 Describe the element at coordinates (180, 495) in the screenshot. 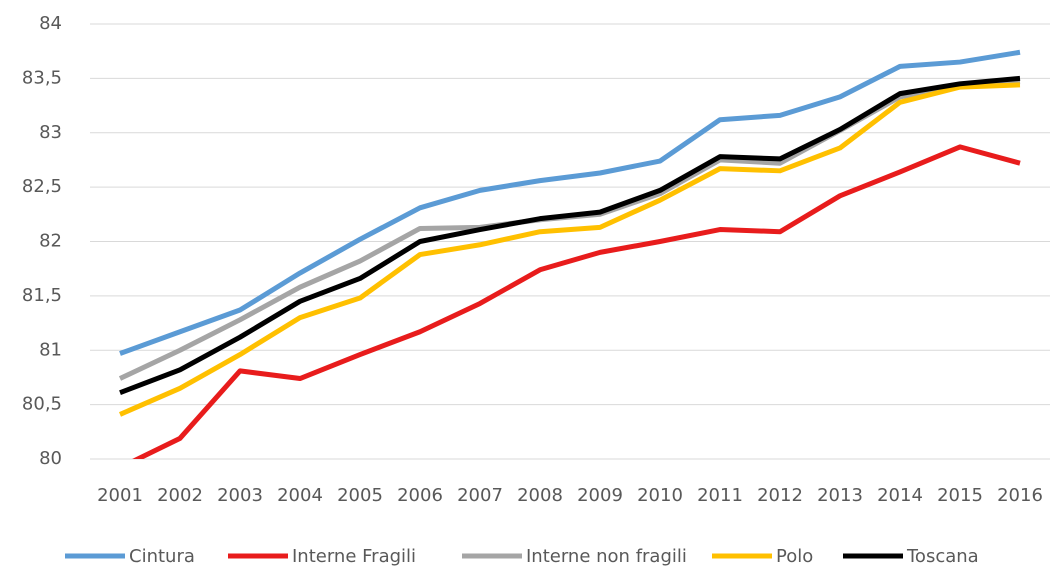

I see `x-tick-label: 2002` at that location.